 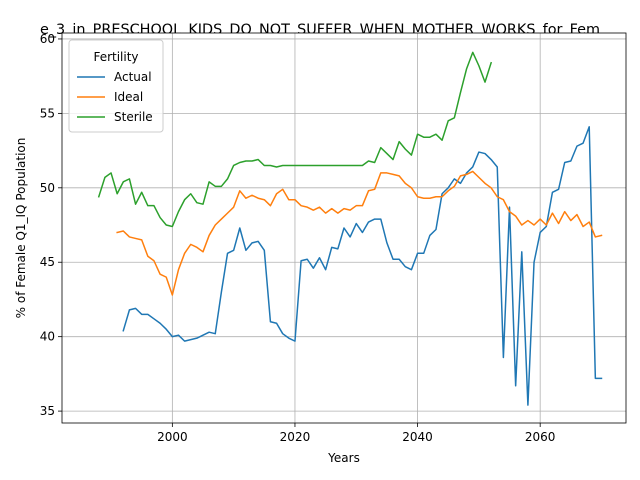 What do you see at coordinates (47, 188) in the screenshot?
I see `y-tick-label: 50` at bounding box center [47, 188].